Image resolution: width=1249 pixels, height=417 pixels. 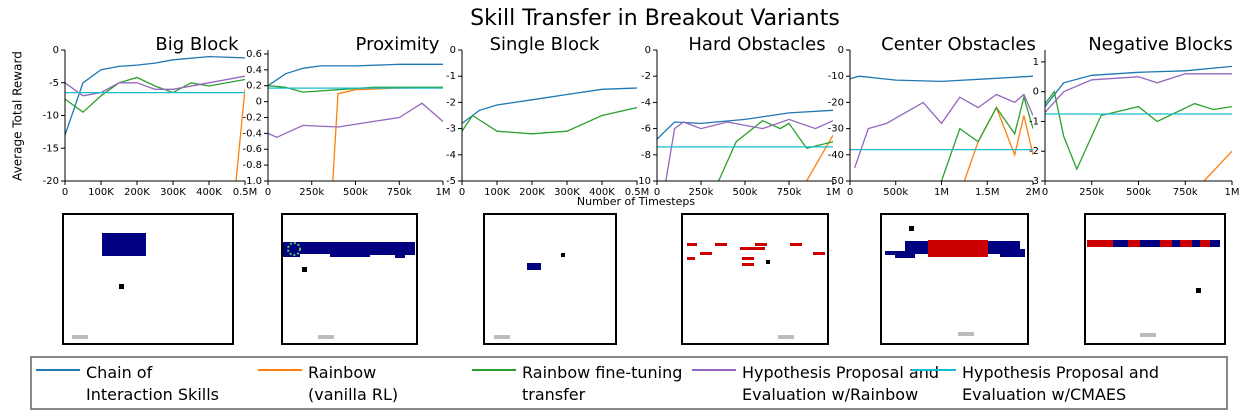 I want to click on y-tick-label: -0.4, so click(x=252, y=133).